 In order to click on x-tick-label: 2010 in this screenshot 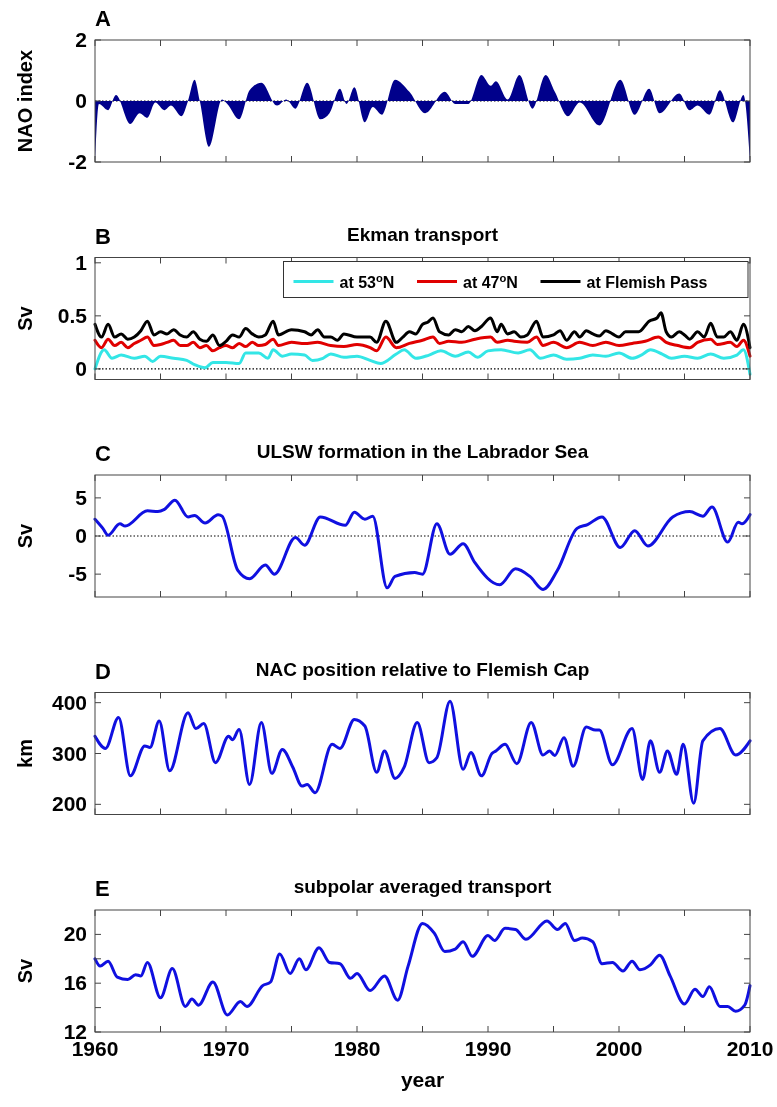, I will do `click(750, 1048)`.